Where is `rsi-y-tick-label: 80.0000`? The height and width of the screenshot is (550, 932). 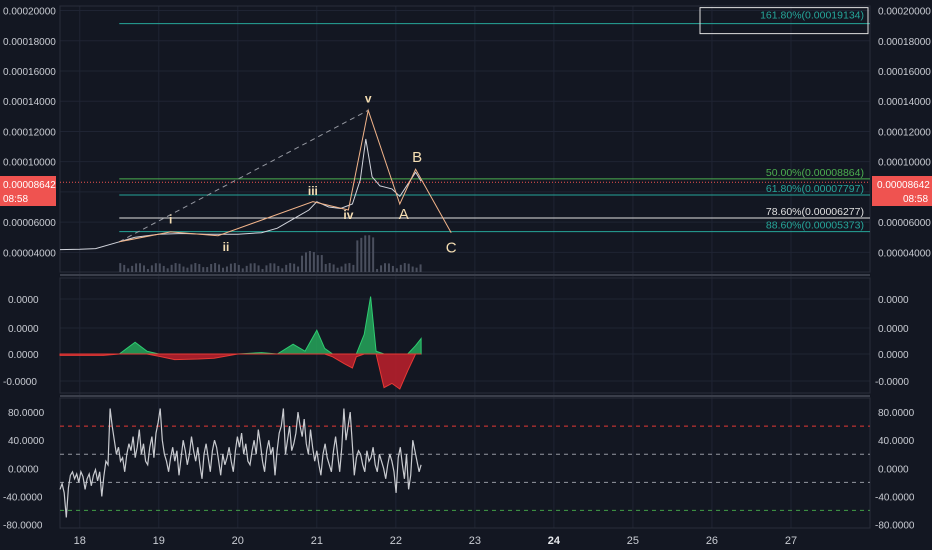
rsi-y-tick-label: 80.0000 is located at coordinates (896, 413).